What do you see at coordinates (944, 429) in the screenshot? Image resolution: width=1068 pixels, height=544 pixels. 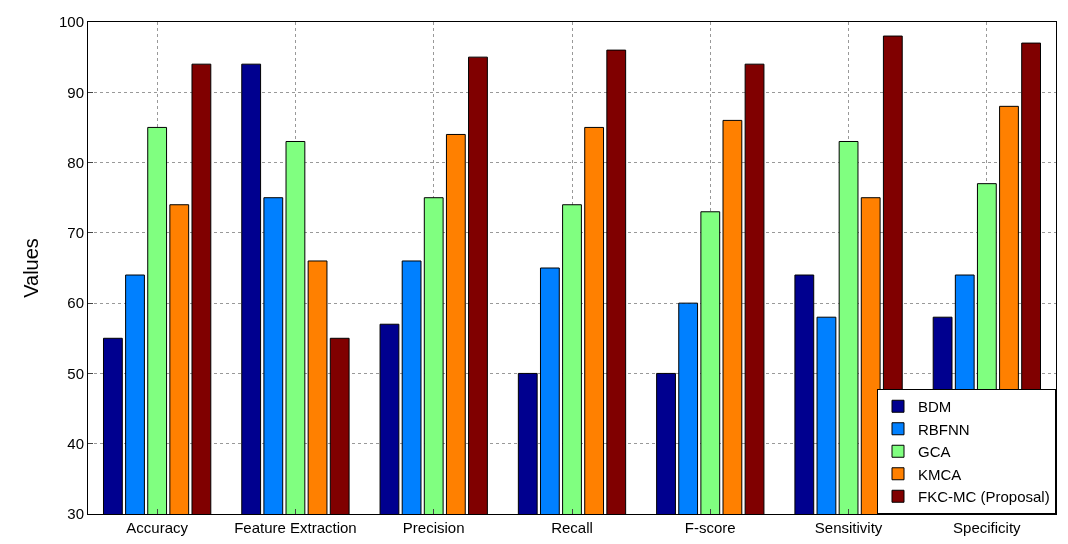 I see `legend-label: RBFNN` at bounding box center [944, 429].